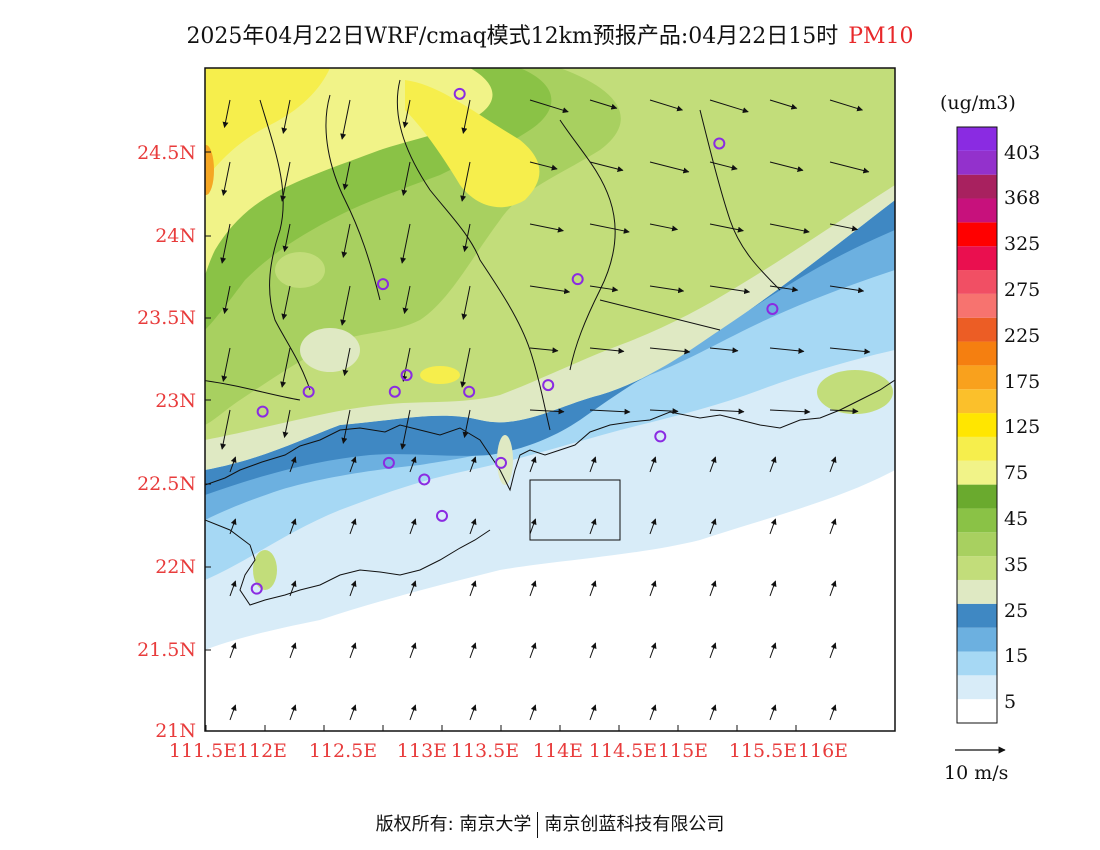 Image resolution: width=1100 pixels, height=850 pixels. Describe the element at coordinates (538, 825) in the screenshot. I see `copyright-divider` at that location.